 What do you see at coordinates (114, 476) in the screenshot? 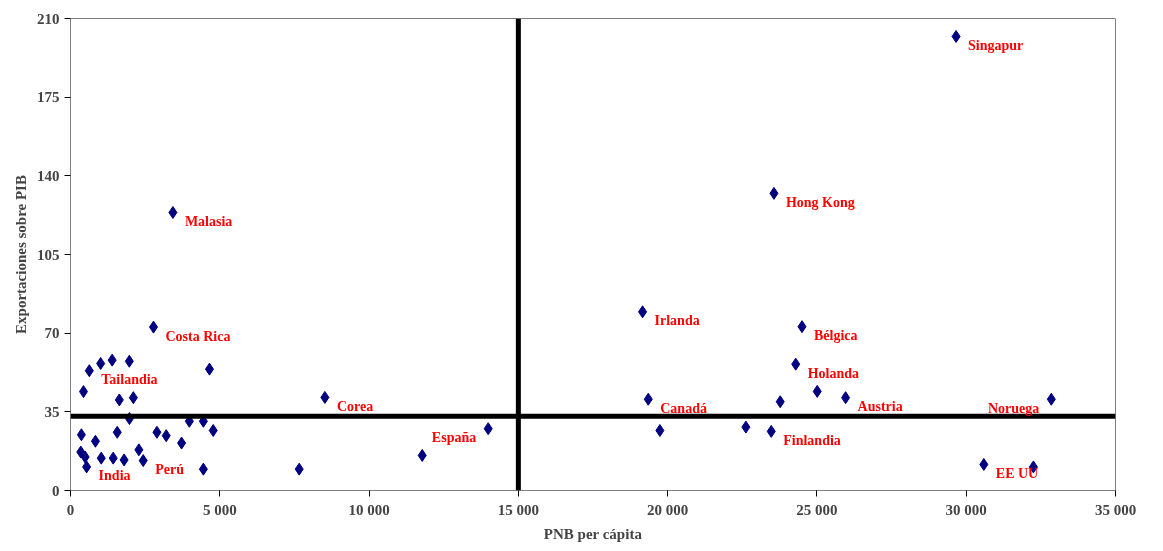
I see `annotation: India` at bounding box center [114, 476].